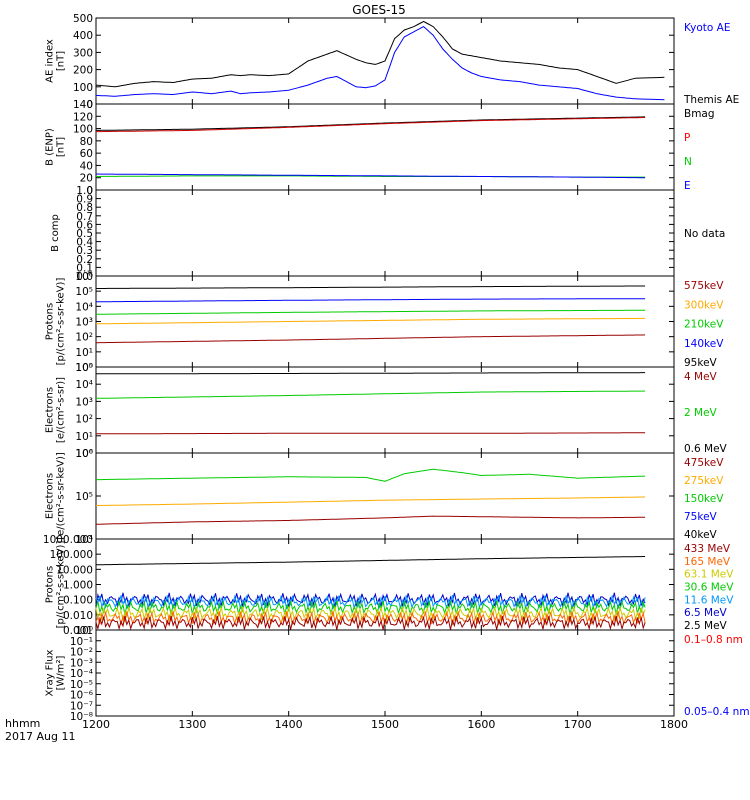  Describe the element at coordinates (370, 312) in the screenshot. I see `series-line-210keV` at that location.